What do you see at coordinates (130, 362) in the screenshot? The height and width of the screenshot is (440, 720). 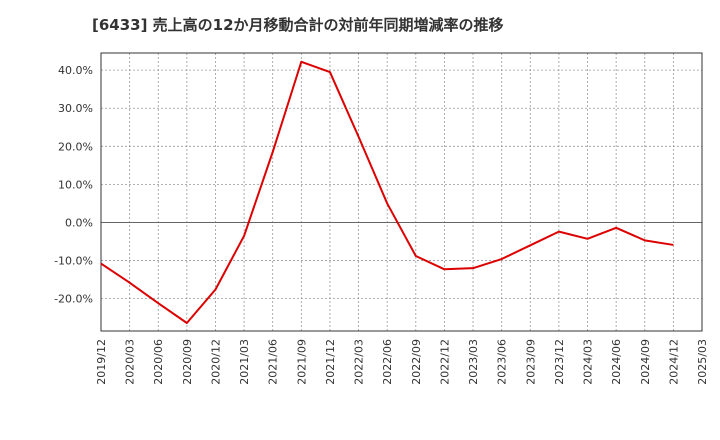 I see `x-tick-label: 2020/03` at bounding box center [130, 362].